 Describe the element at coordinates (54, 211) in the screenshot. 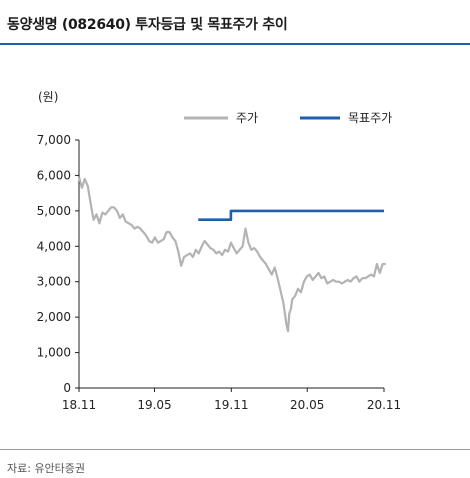

I see `y-tick-label: 5,000` at that location.